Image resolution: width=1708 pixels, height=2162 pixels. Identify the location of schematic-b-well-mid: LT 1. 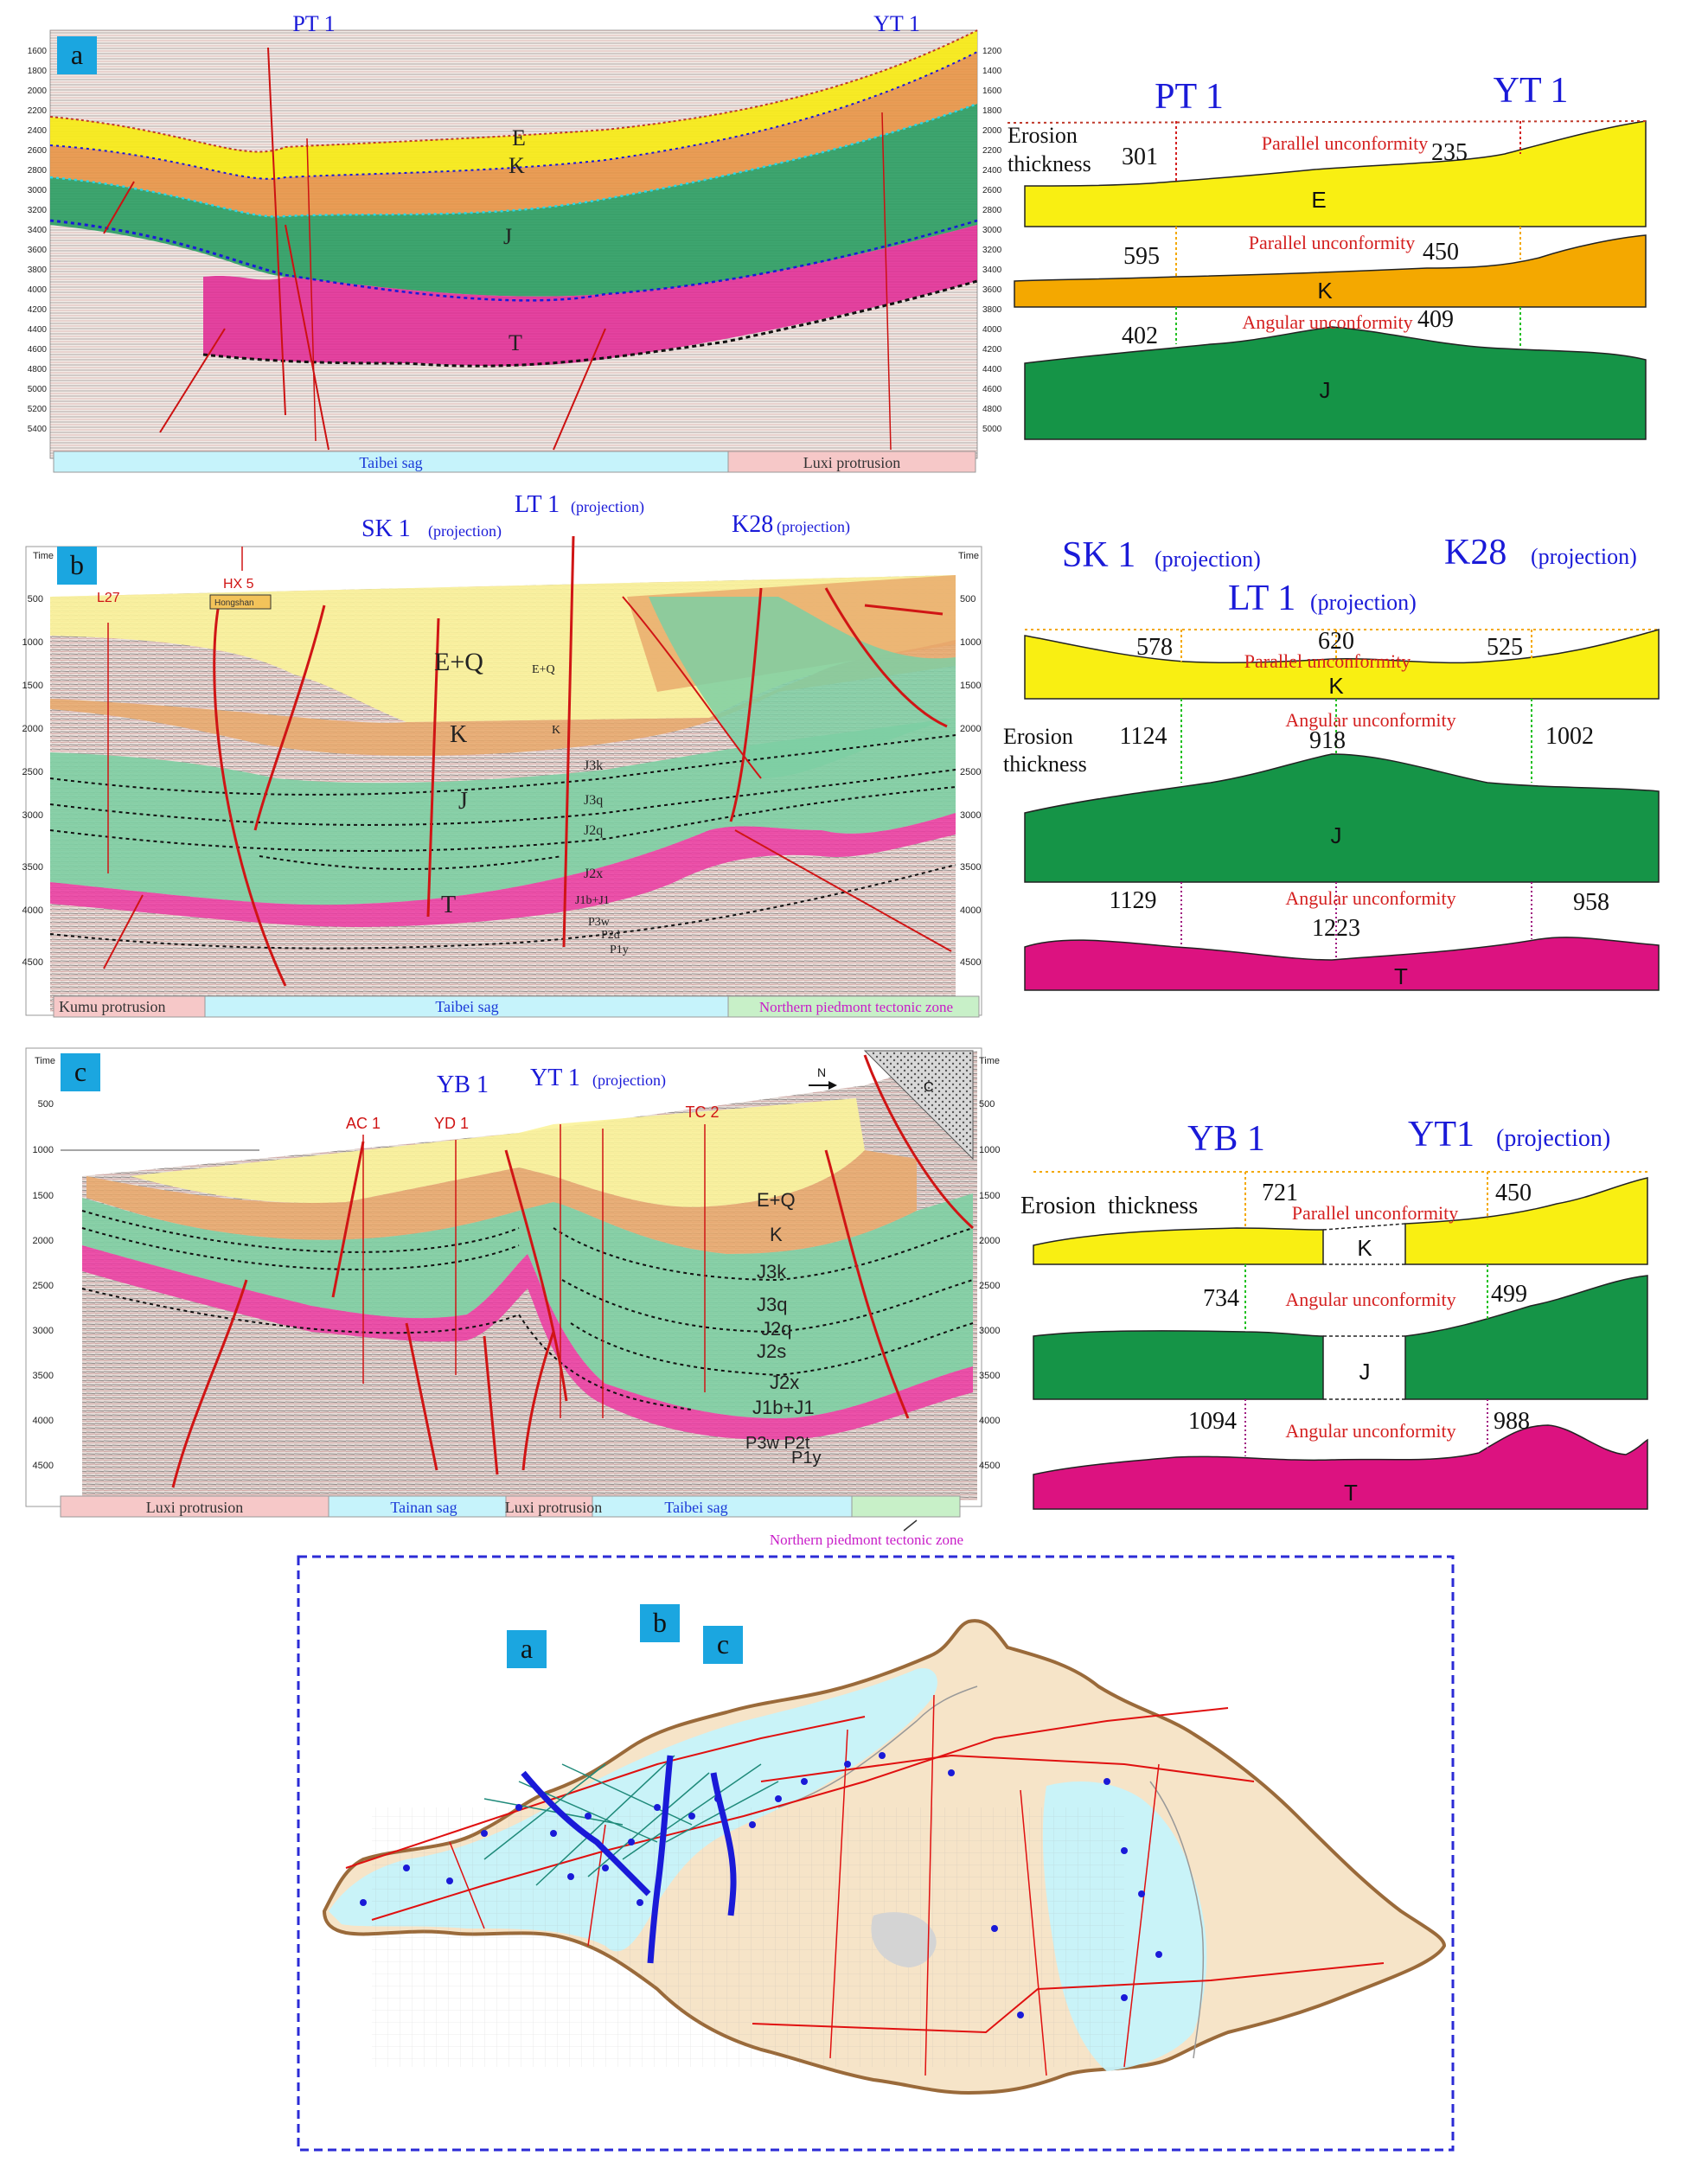
(1261, 599).